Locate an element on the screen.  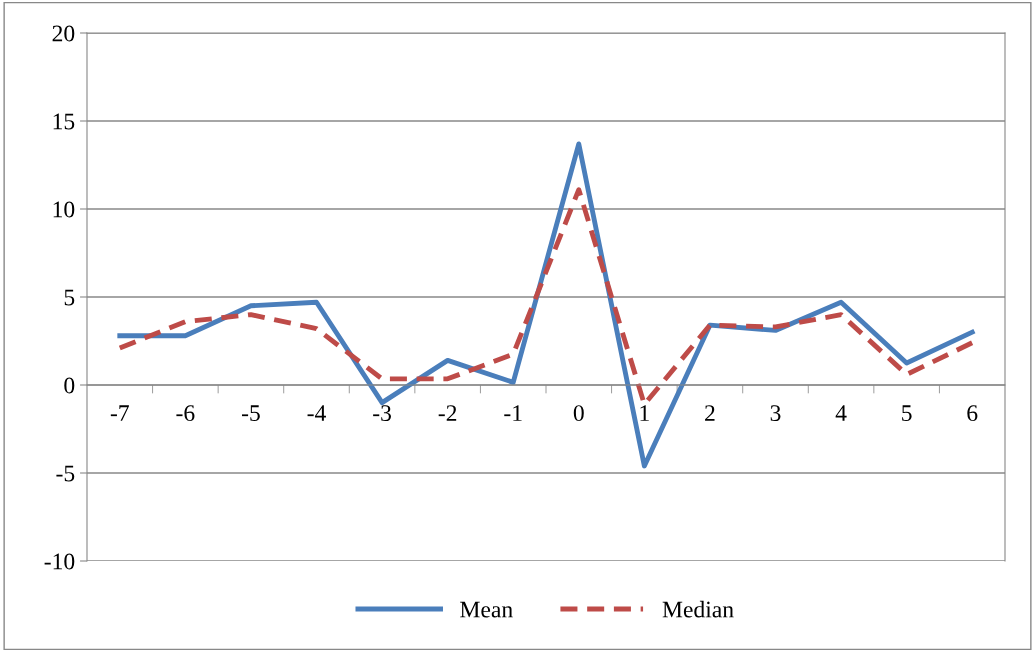
legend-label: Mean is located at coordinates (486, 609).